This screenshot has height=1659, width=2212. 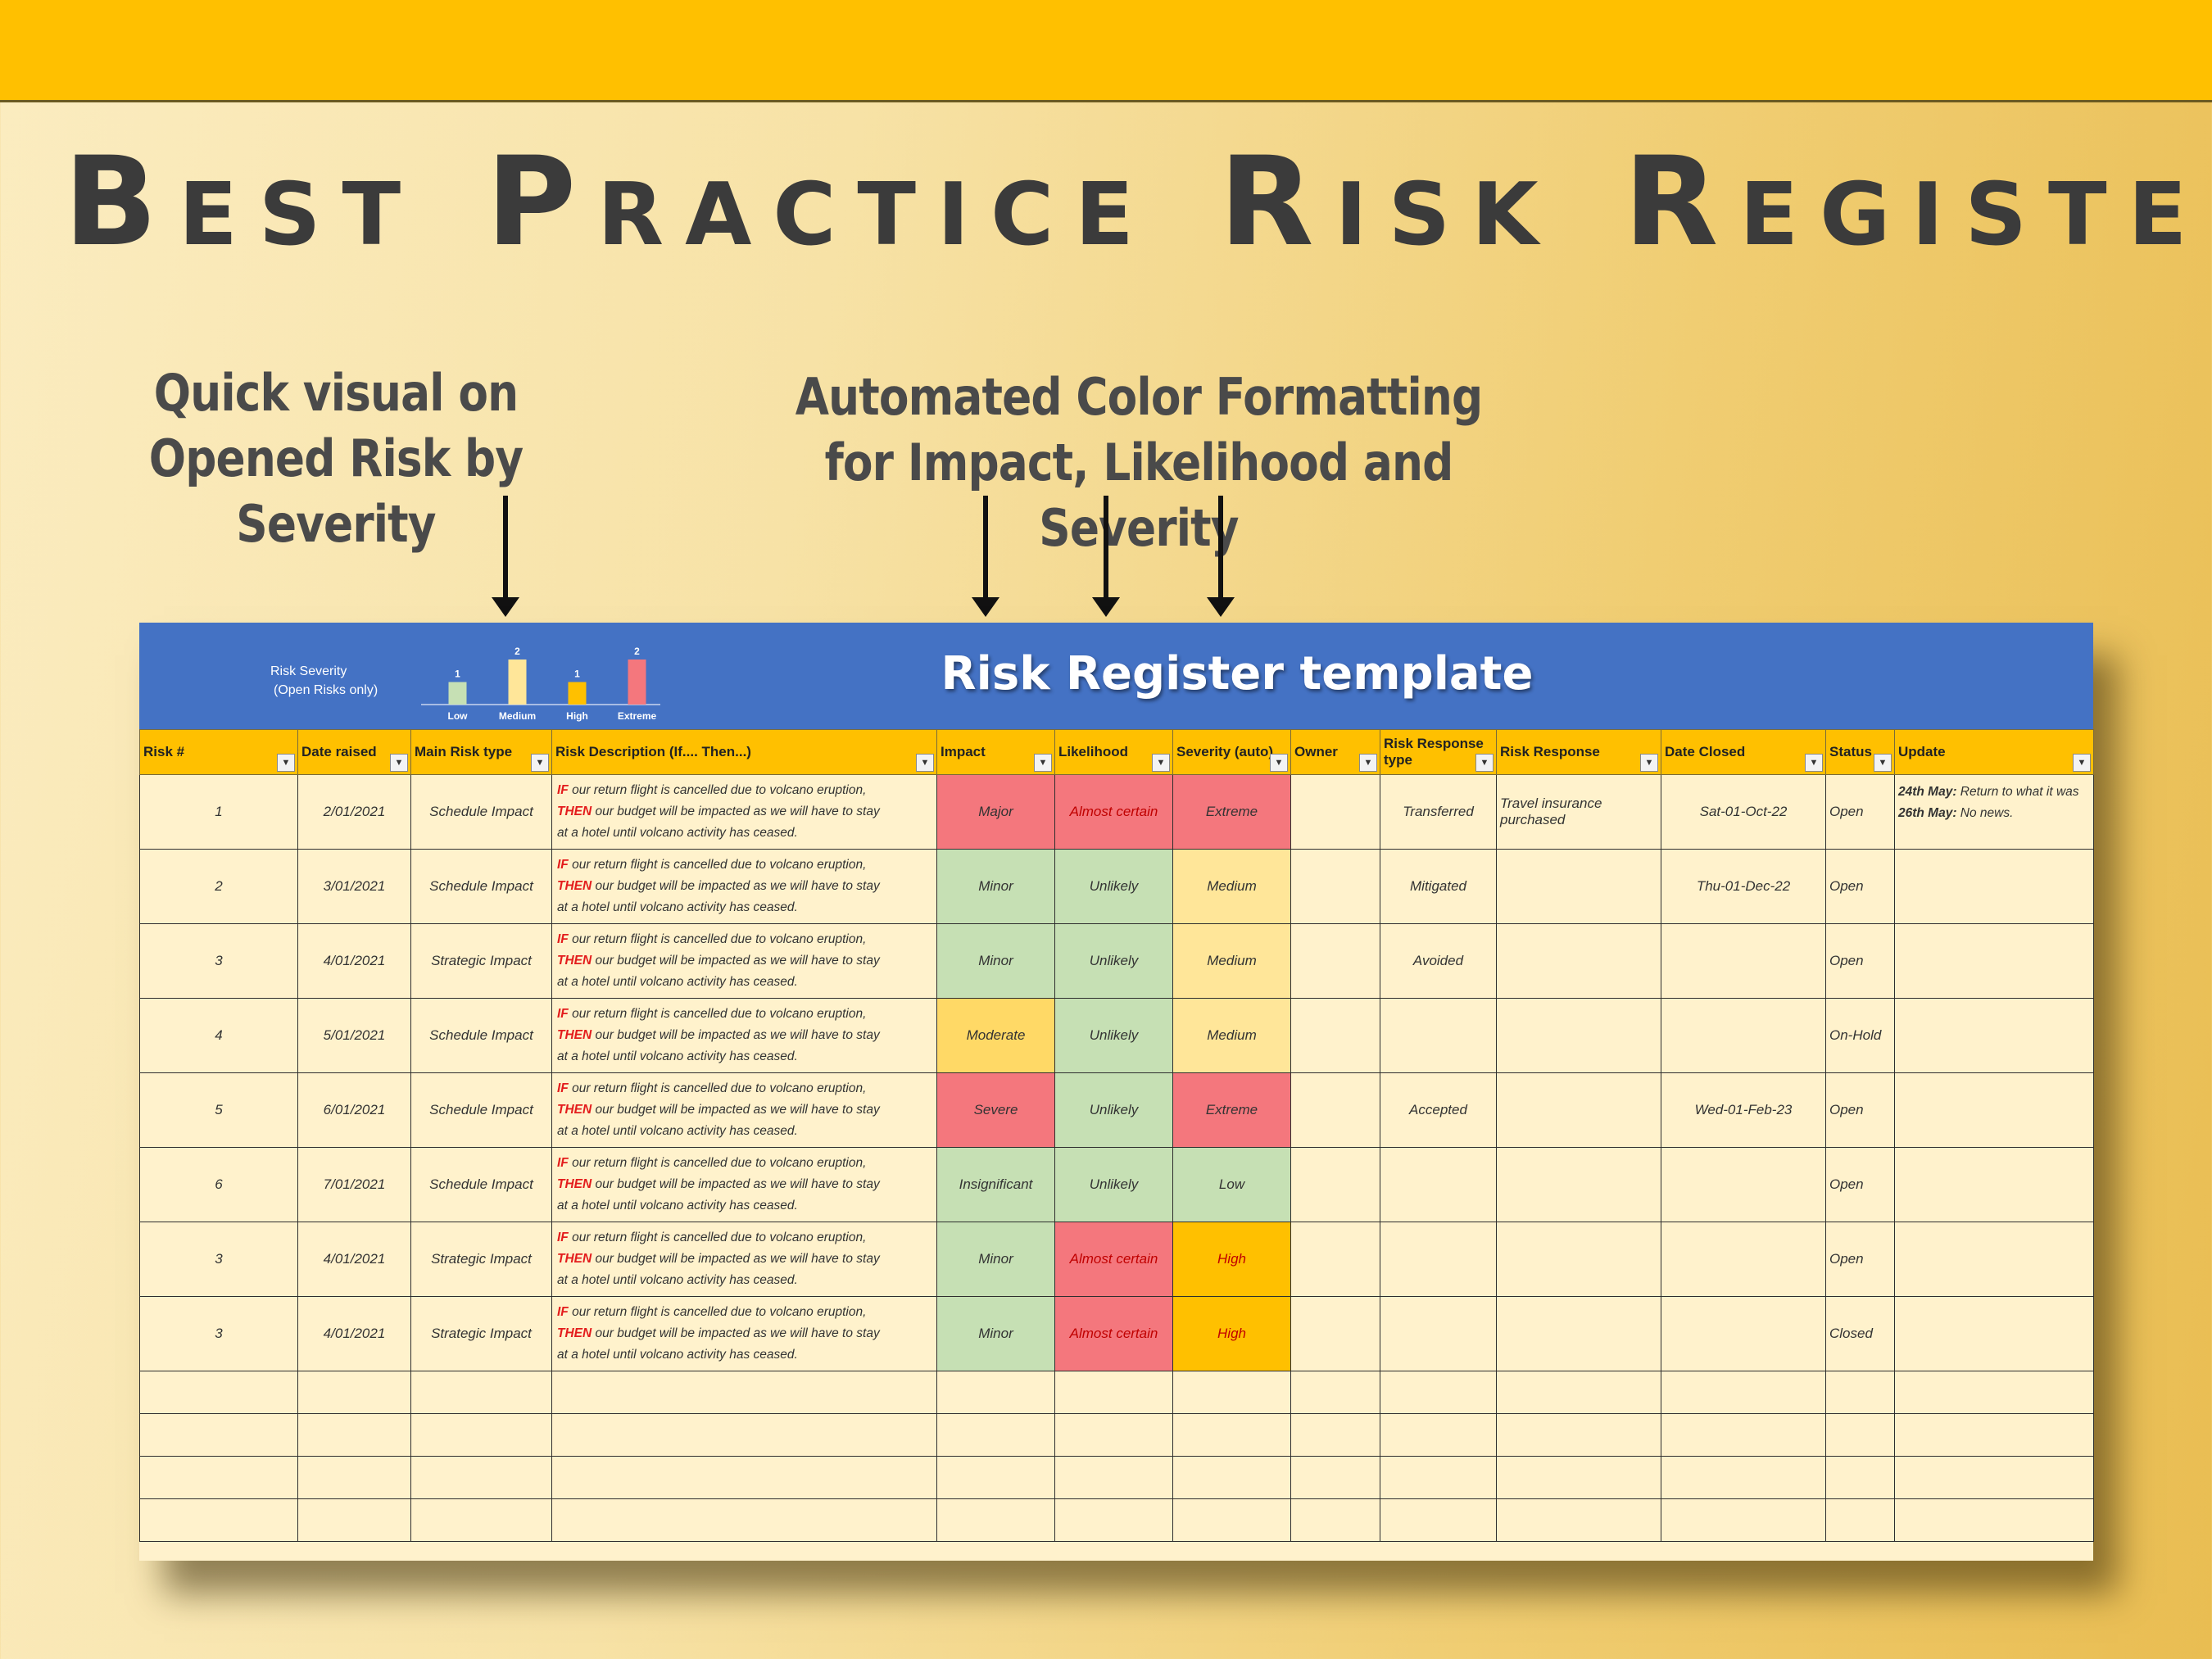 What do you see at coordinates (1743, 1110) in the screenshot?
I see `cell-date-closed: Wed-01-Feb-23` at bounding box center [1743, 1110].